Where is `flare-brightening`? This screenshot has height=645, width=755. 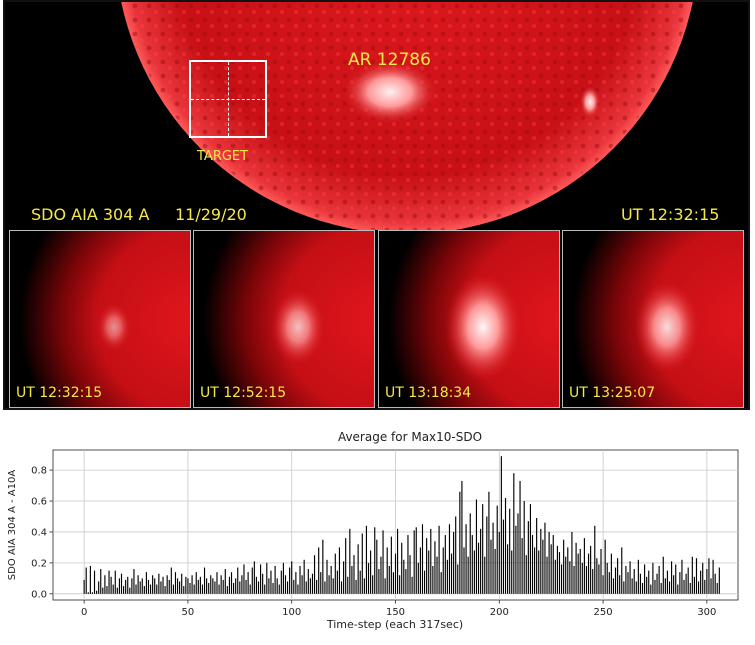
flare-brightening is located at coordinates (114, 327).